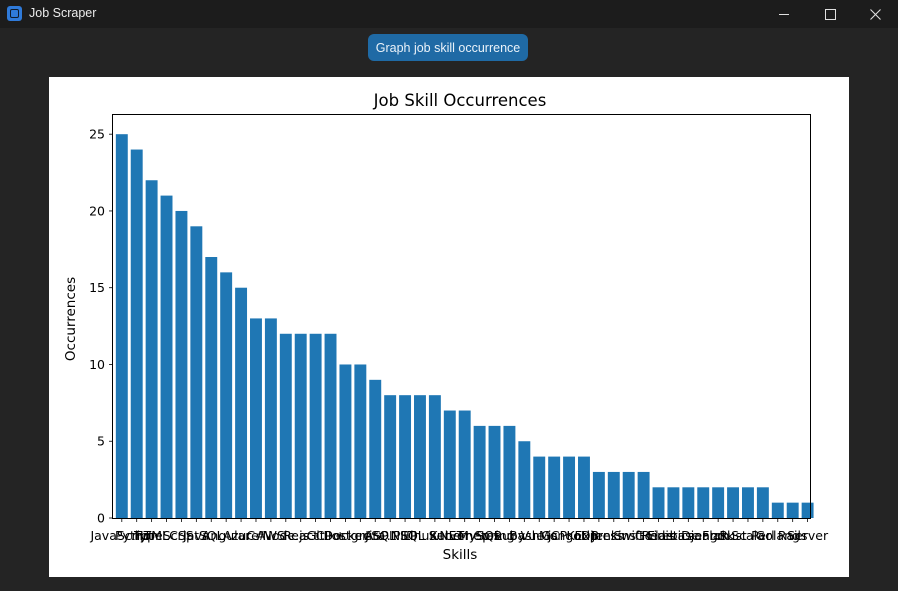  Describe the element at coordinates (97, 210) in the screenshot. I see `y-tick-label: 20` at that location.